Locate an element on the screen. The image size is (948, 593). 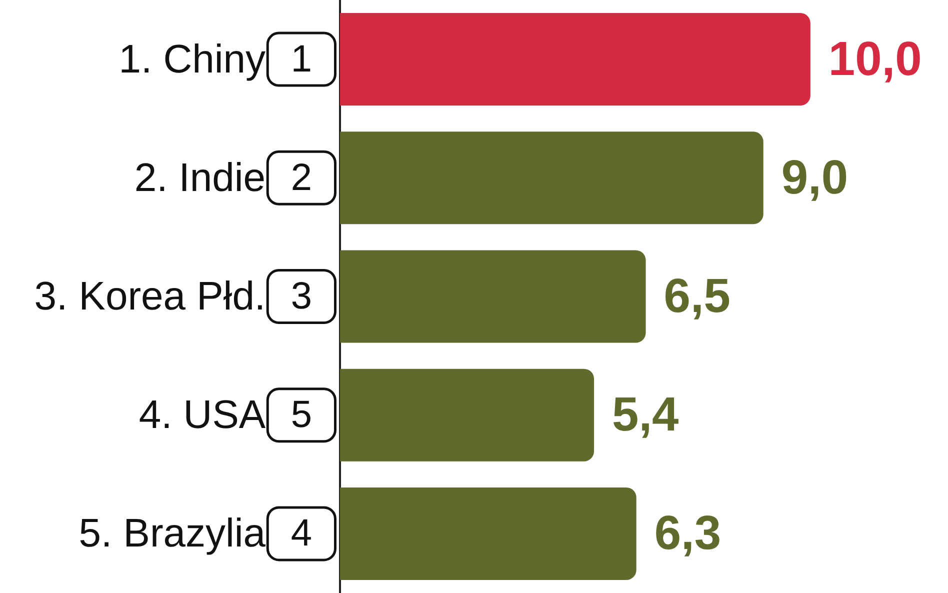
data-label: 5,4 is located at coordinates (646, 415).